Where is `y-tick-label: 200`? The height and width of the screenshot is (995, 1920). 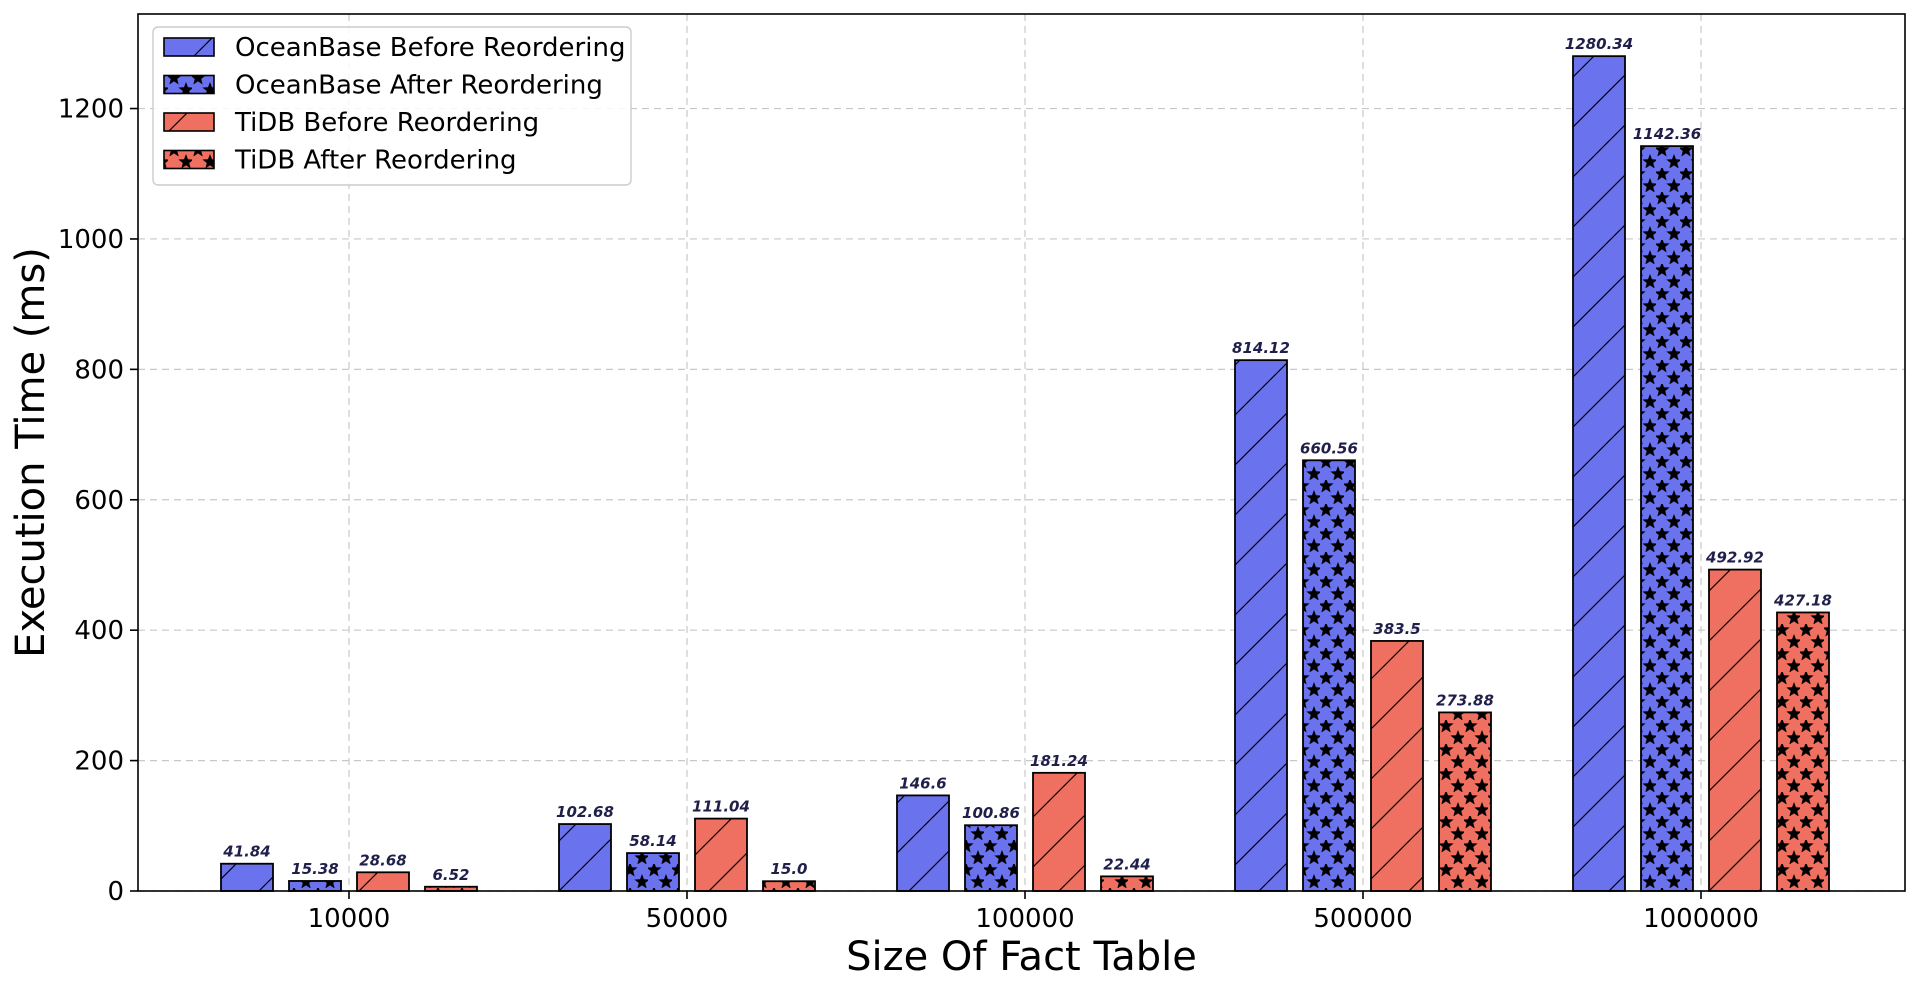 y-tick-label: 200 is located at coordinates (99, 762).